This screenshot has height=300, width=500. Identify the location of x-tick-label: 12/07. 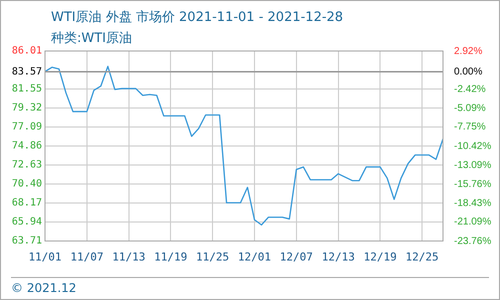
(296, 257).